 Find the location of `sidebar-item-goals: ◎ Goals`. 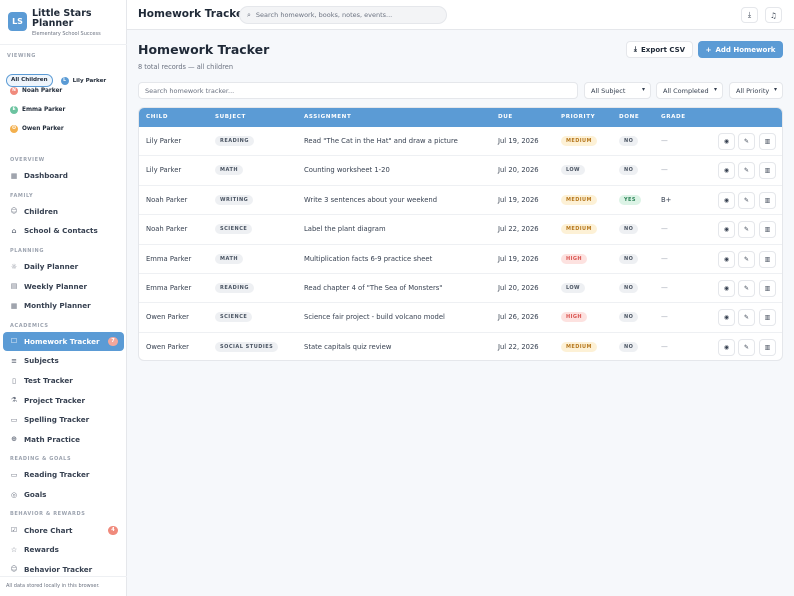

sidebar-item-goals: ◎ Goals is located at coordinates (63, 495).